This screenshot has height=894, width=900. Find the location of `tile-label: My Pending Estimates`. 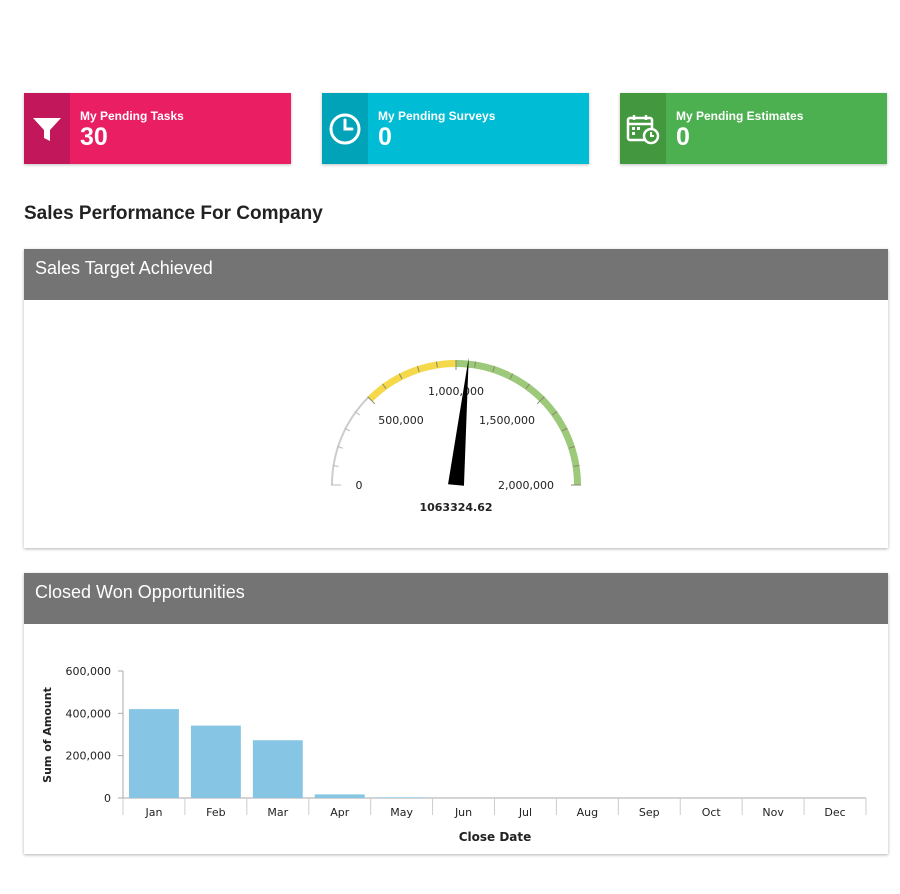

tile-label: My Pending Estimates is located at coordinates (740, 116).